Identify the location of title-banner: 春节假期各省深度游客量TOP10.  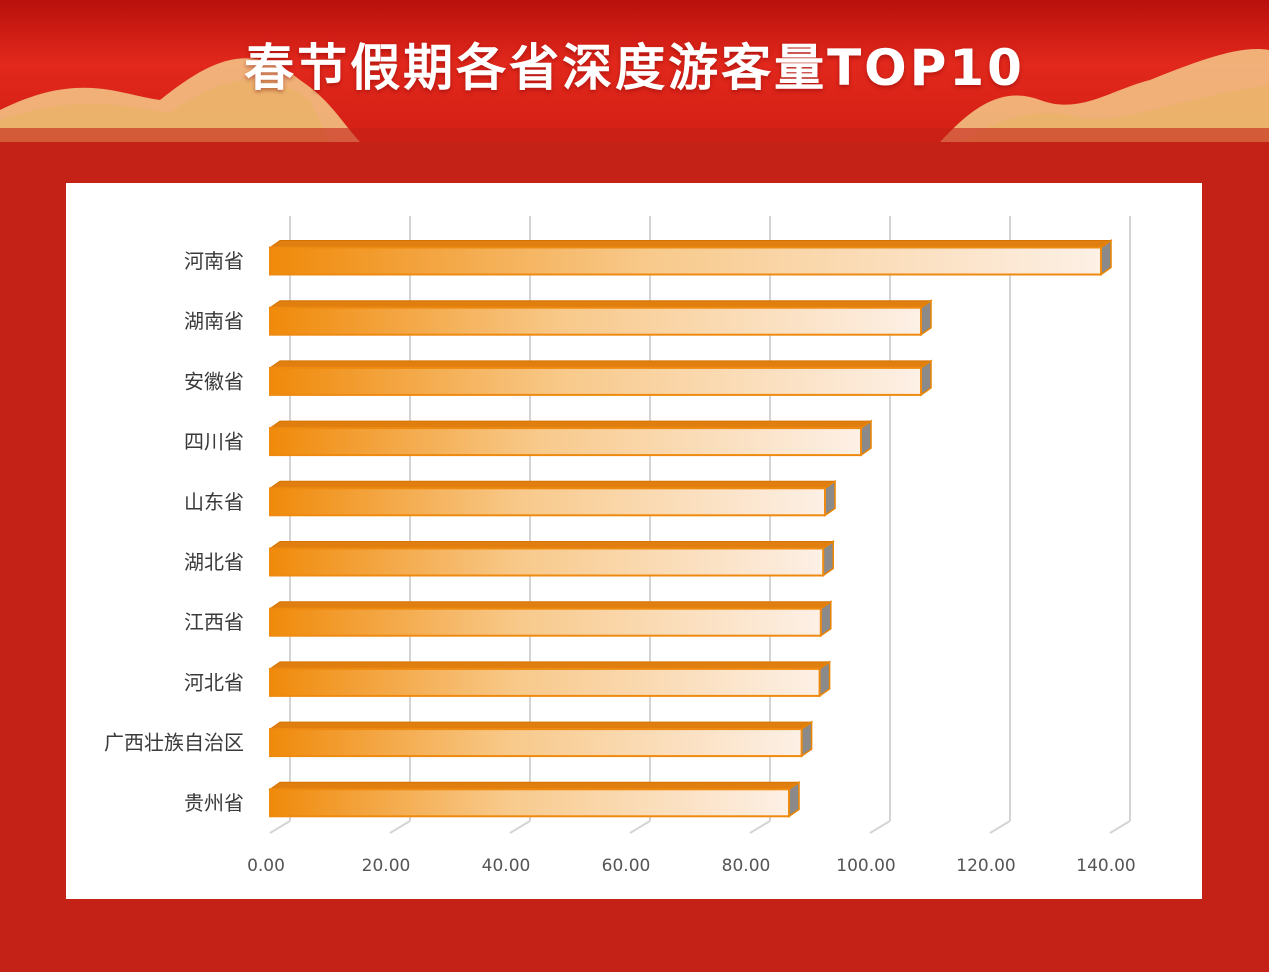
(634, 71).